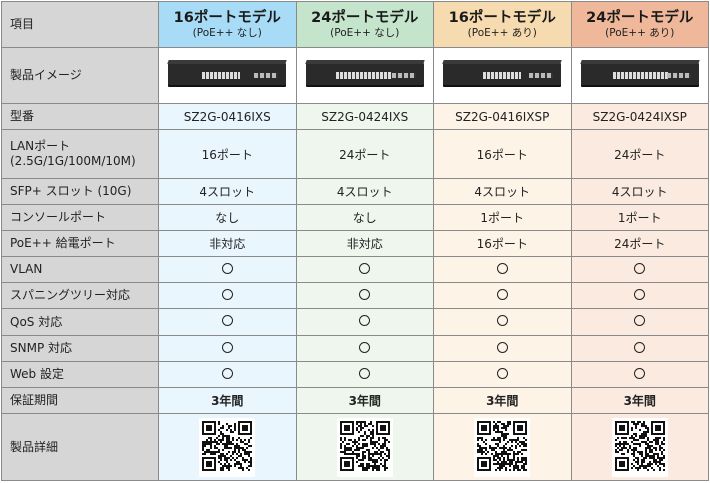 Image resolution: width=710 pixels, height=483 pixels. I want to click on value-cell: SZ2G-0416IXS, so click(227, 116).